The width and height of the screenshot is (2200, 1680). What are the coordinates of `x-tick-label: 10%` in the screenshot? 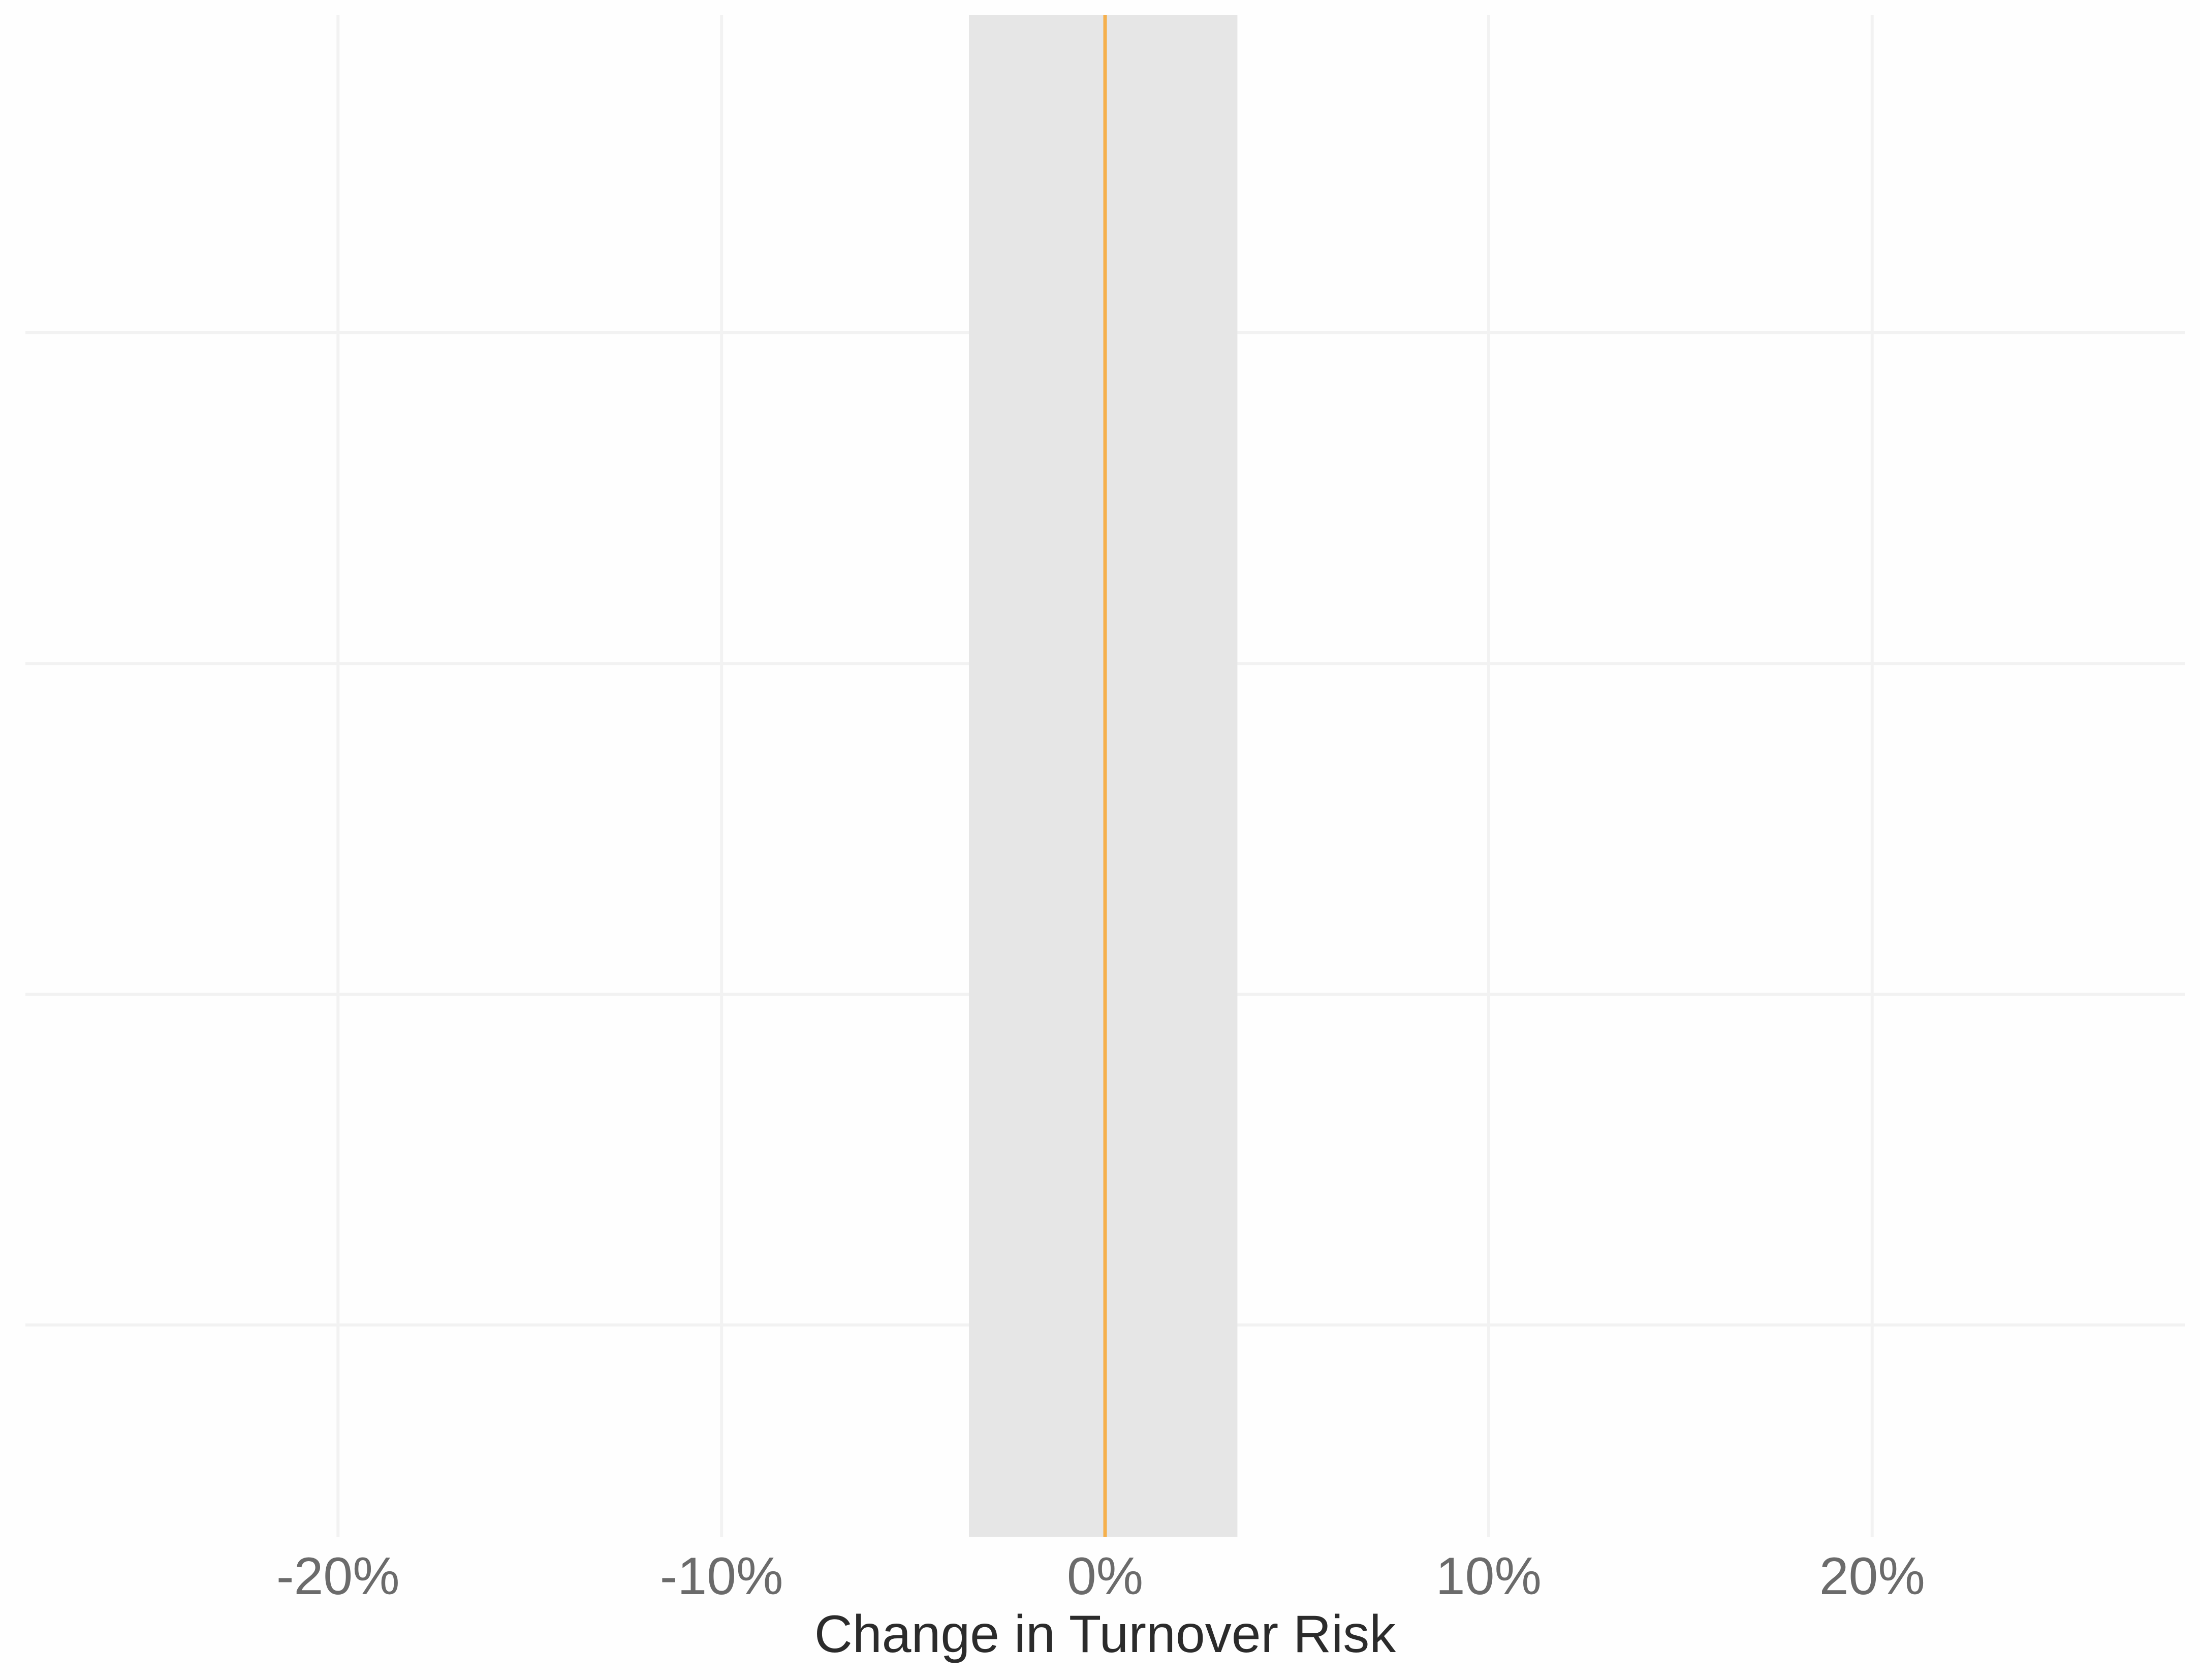 It's located at (1489, 1576).